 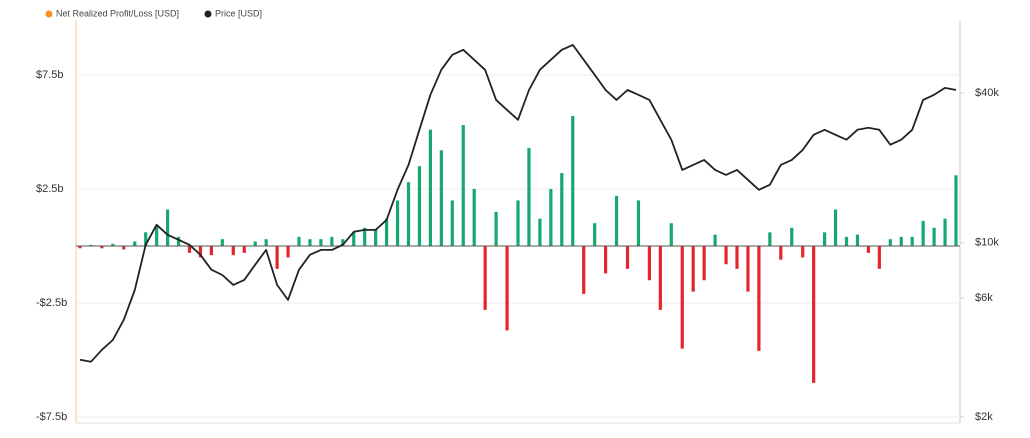 I want to click on y-tick-label: $2.5b, so click(x=50, y=189).